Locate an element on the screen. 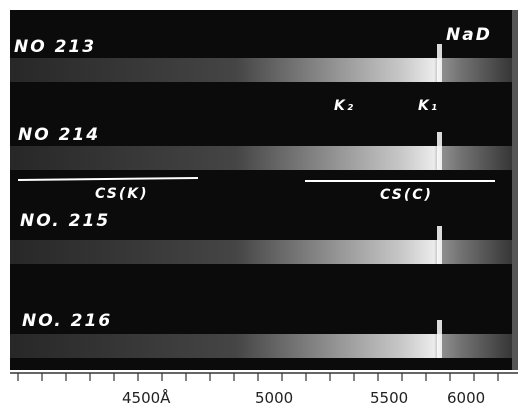 The width and height of the screenshot is (526, 408). scale-ticks is located at coordinates (258, 377).